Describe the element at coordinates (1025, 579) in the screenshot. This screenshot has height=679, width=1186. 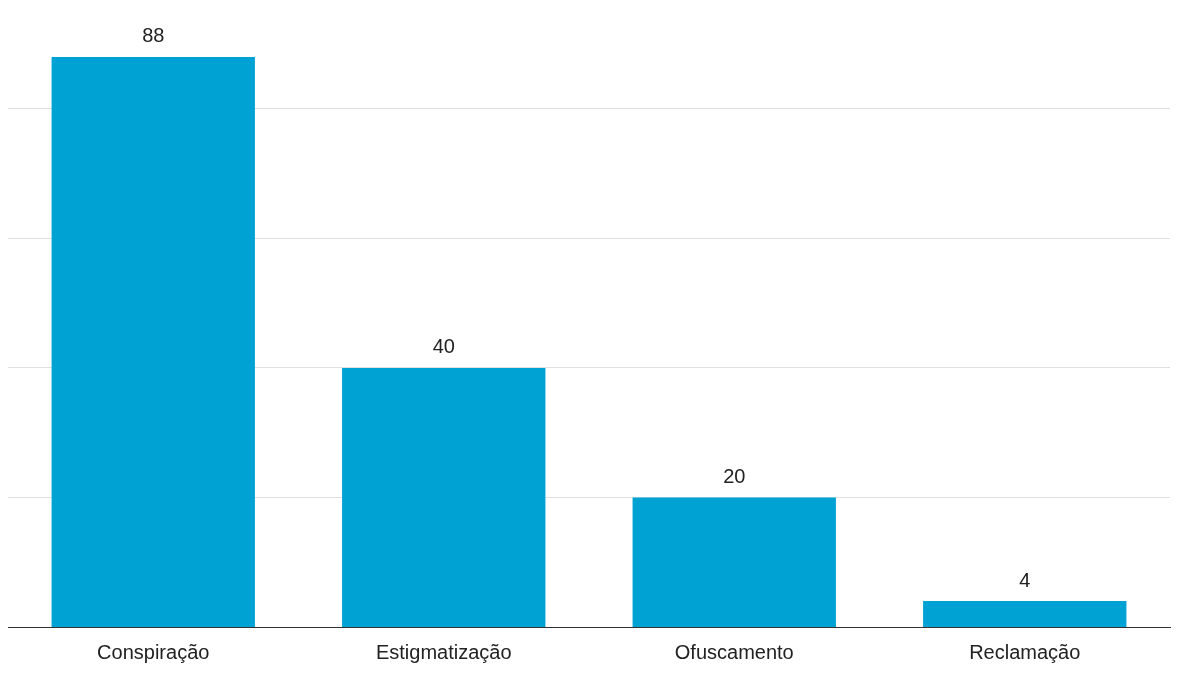
I see `data-label: 4` at that location.